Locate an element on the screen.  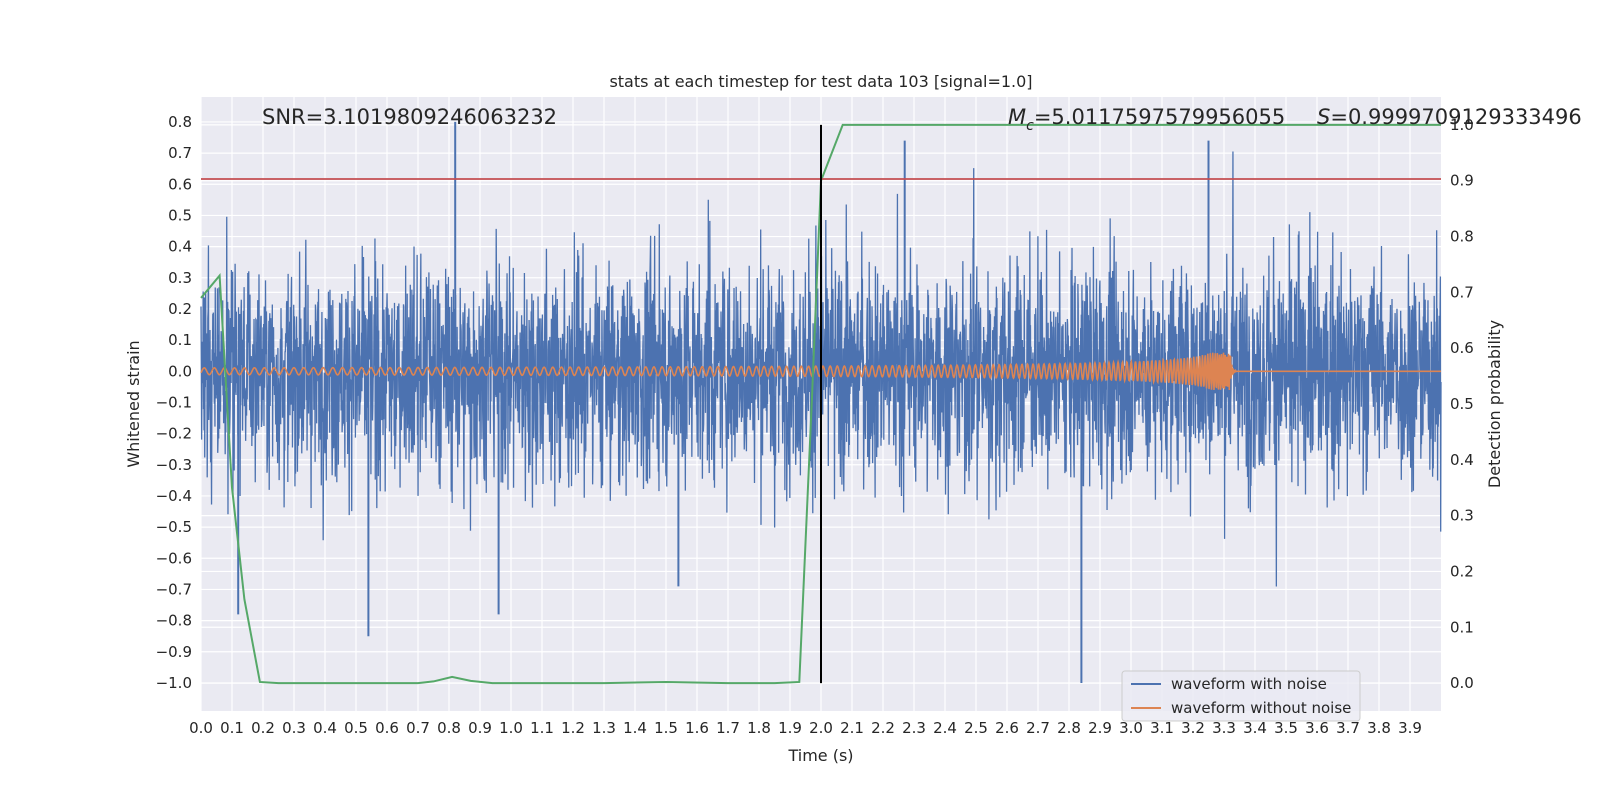
right-y-tick-label: 0.9 is located at coordinates (1462, 181).